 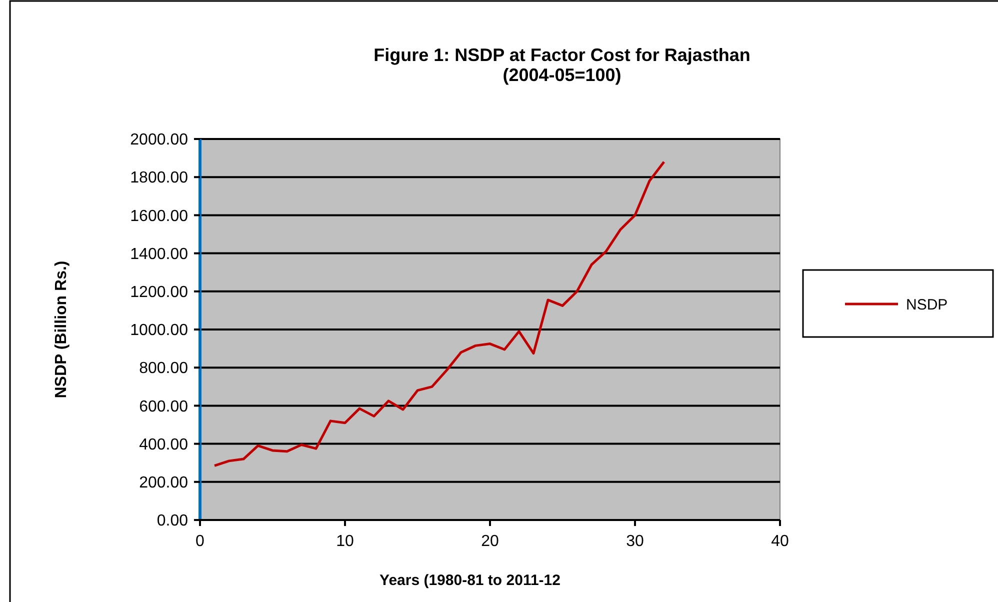 What do you see at coordinates (159, 178) in the screenshot?
I see `y-tick-label: 1800.00` at bounding box center [159, 178].